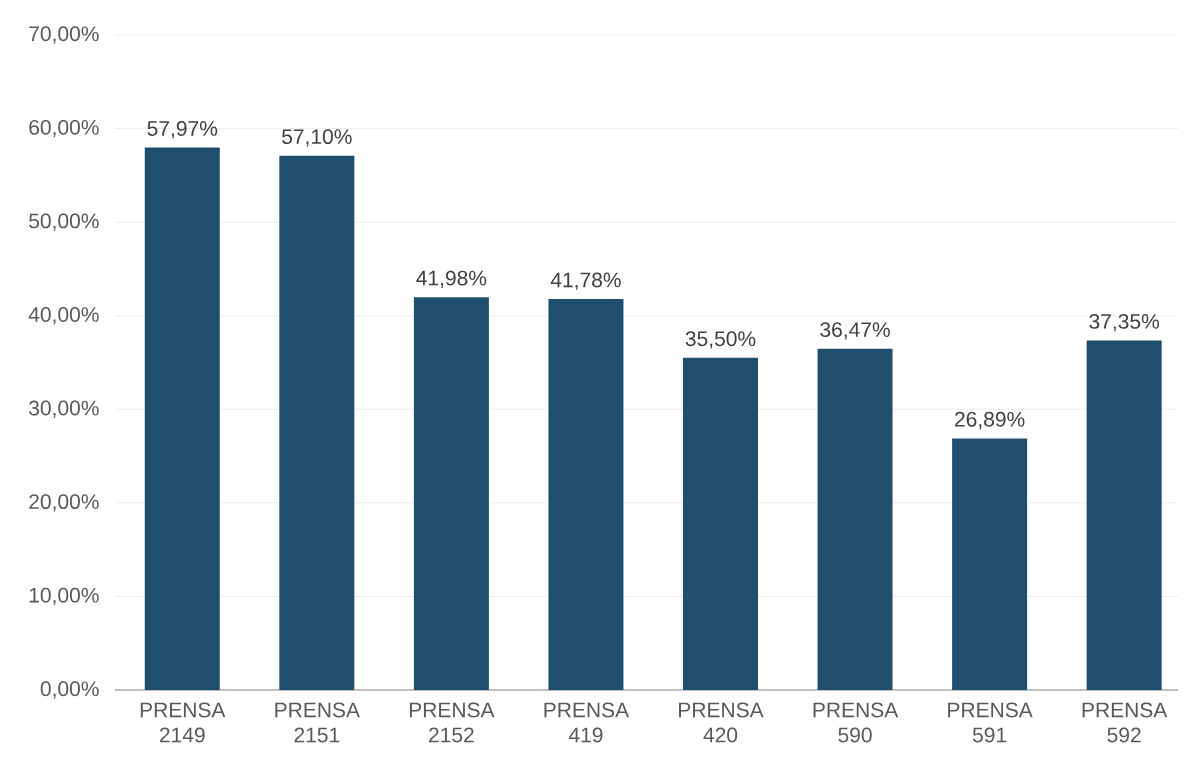 The image size is (1204, 760). What do you see at coordinates (720, 340) in the screenshot?
I see `data-label: 35,50%` at bounding box center [720, 340].